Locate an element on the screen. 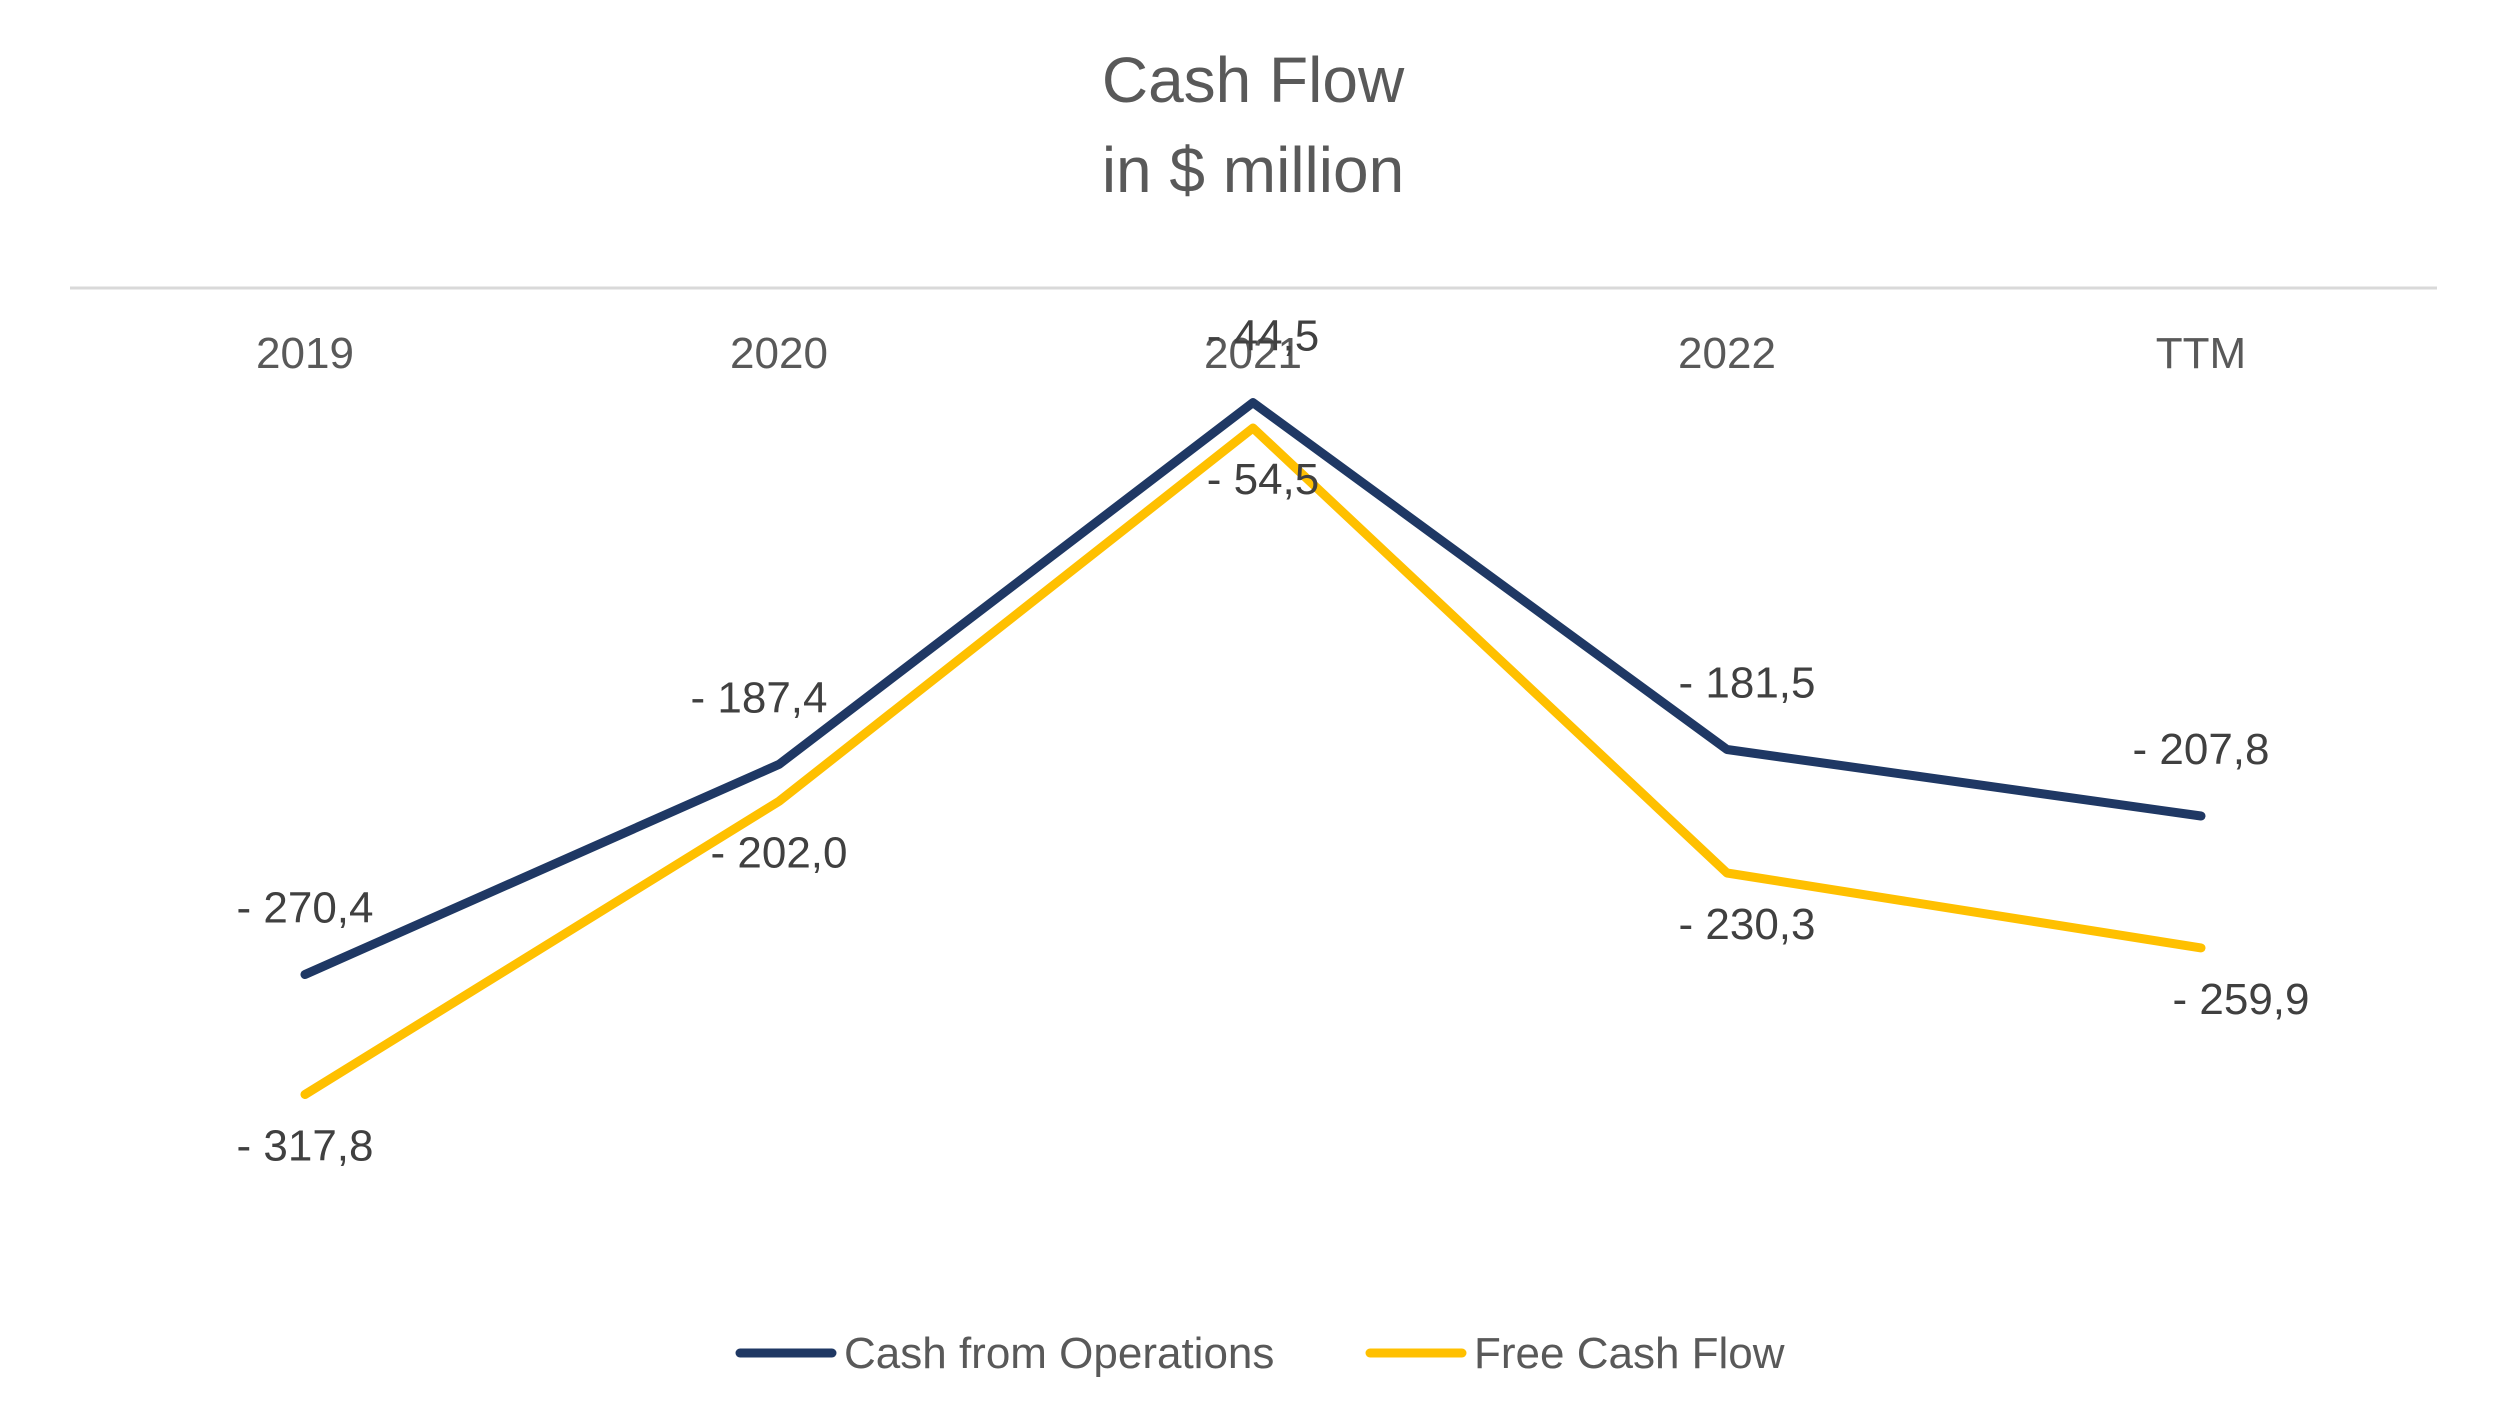  fcf-data-label: - 202,0 is located at coordinates (779, 852).